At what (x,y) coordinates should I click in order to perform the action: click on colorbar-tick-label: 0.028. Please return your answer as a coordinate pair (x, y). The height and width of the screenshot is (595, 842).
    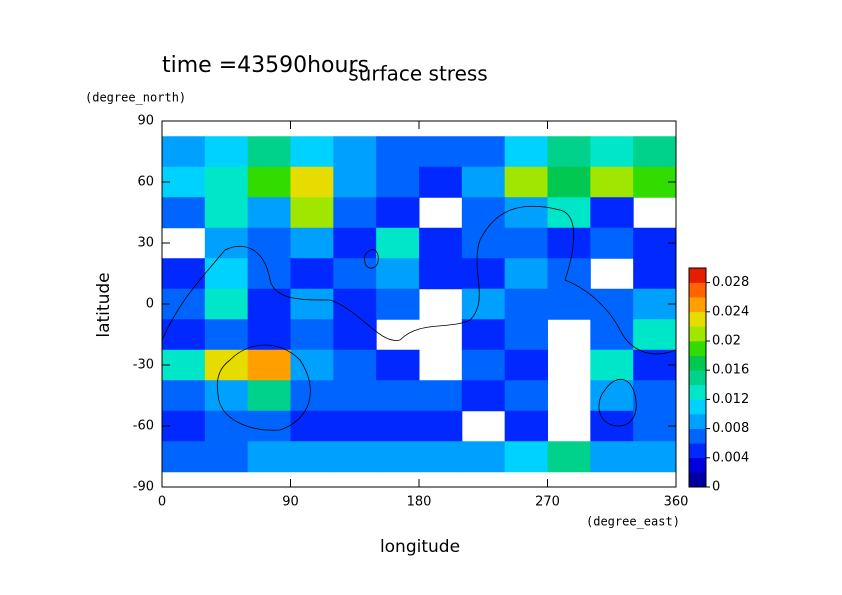
    Looking at the image, I should click on (730, 282).